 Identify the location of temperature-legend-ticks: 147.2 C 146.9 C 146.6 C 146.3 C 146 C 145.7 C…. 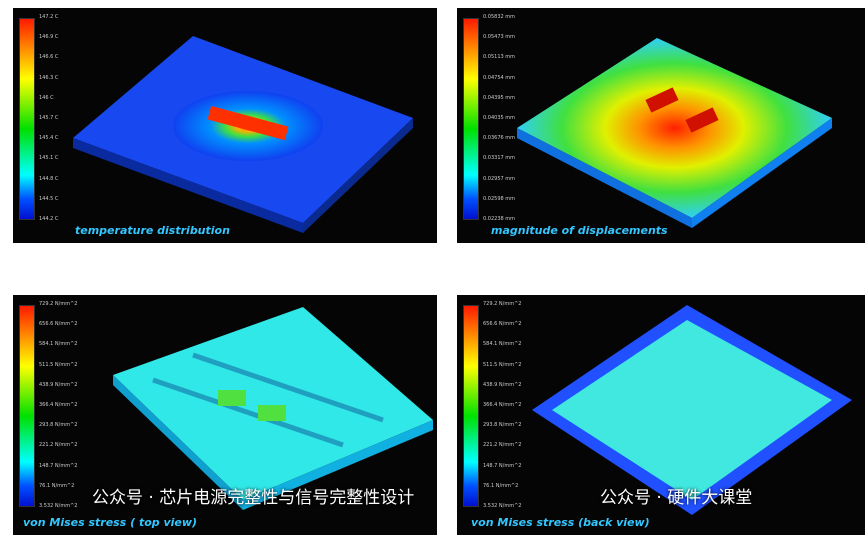
(48, 118).